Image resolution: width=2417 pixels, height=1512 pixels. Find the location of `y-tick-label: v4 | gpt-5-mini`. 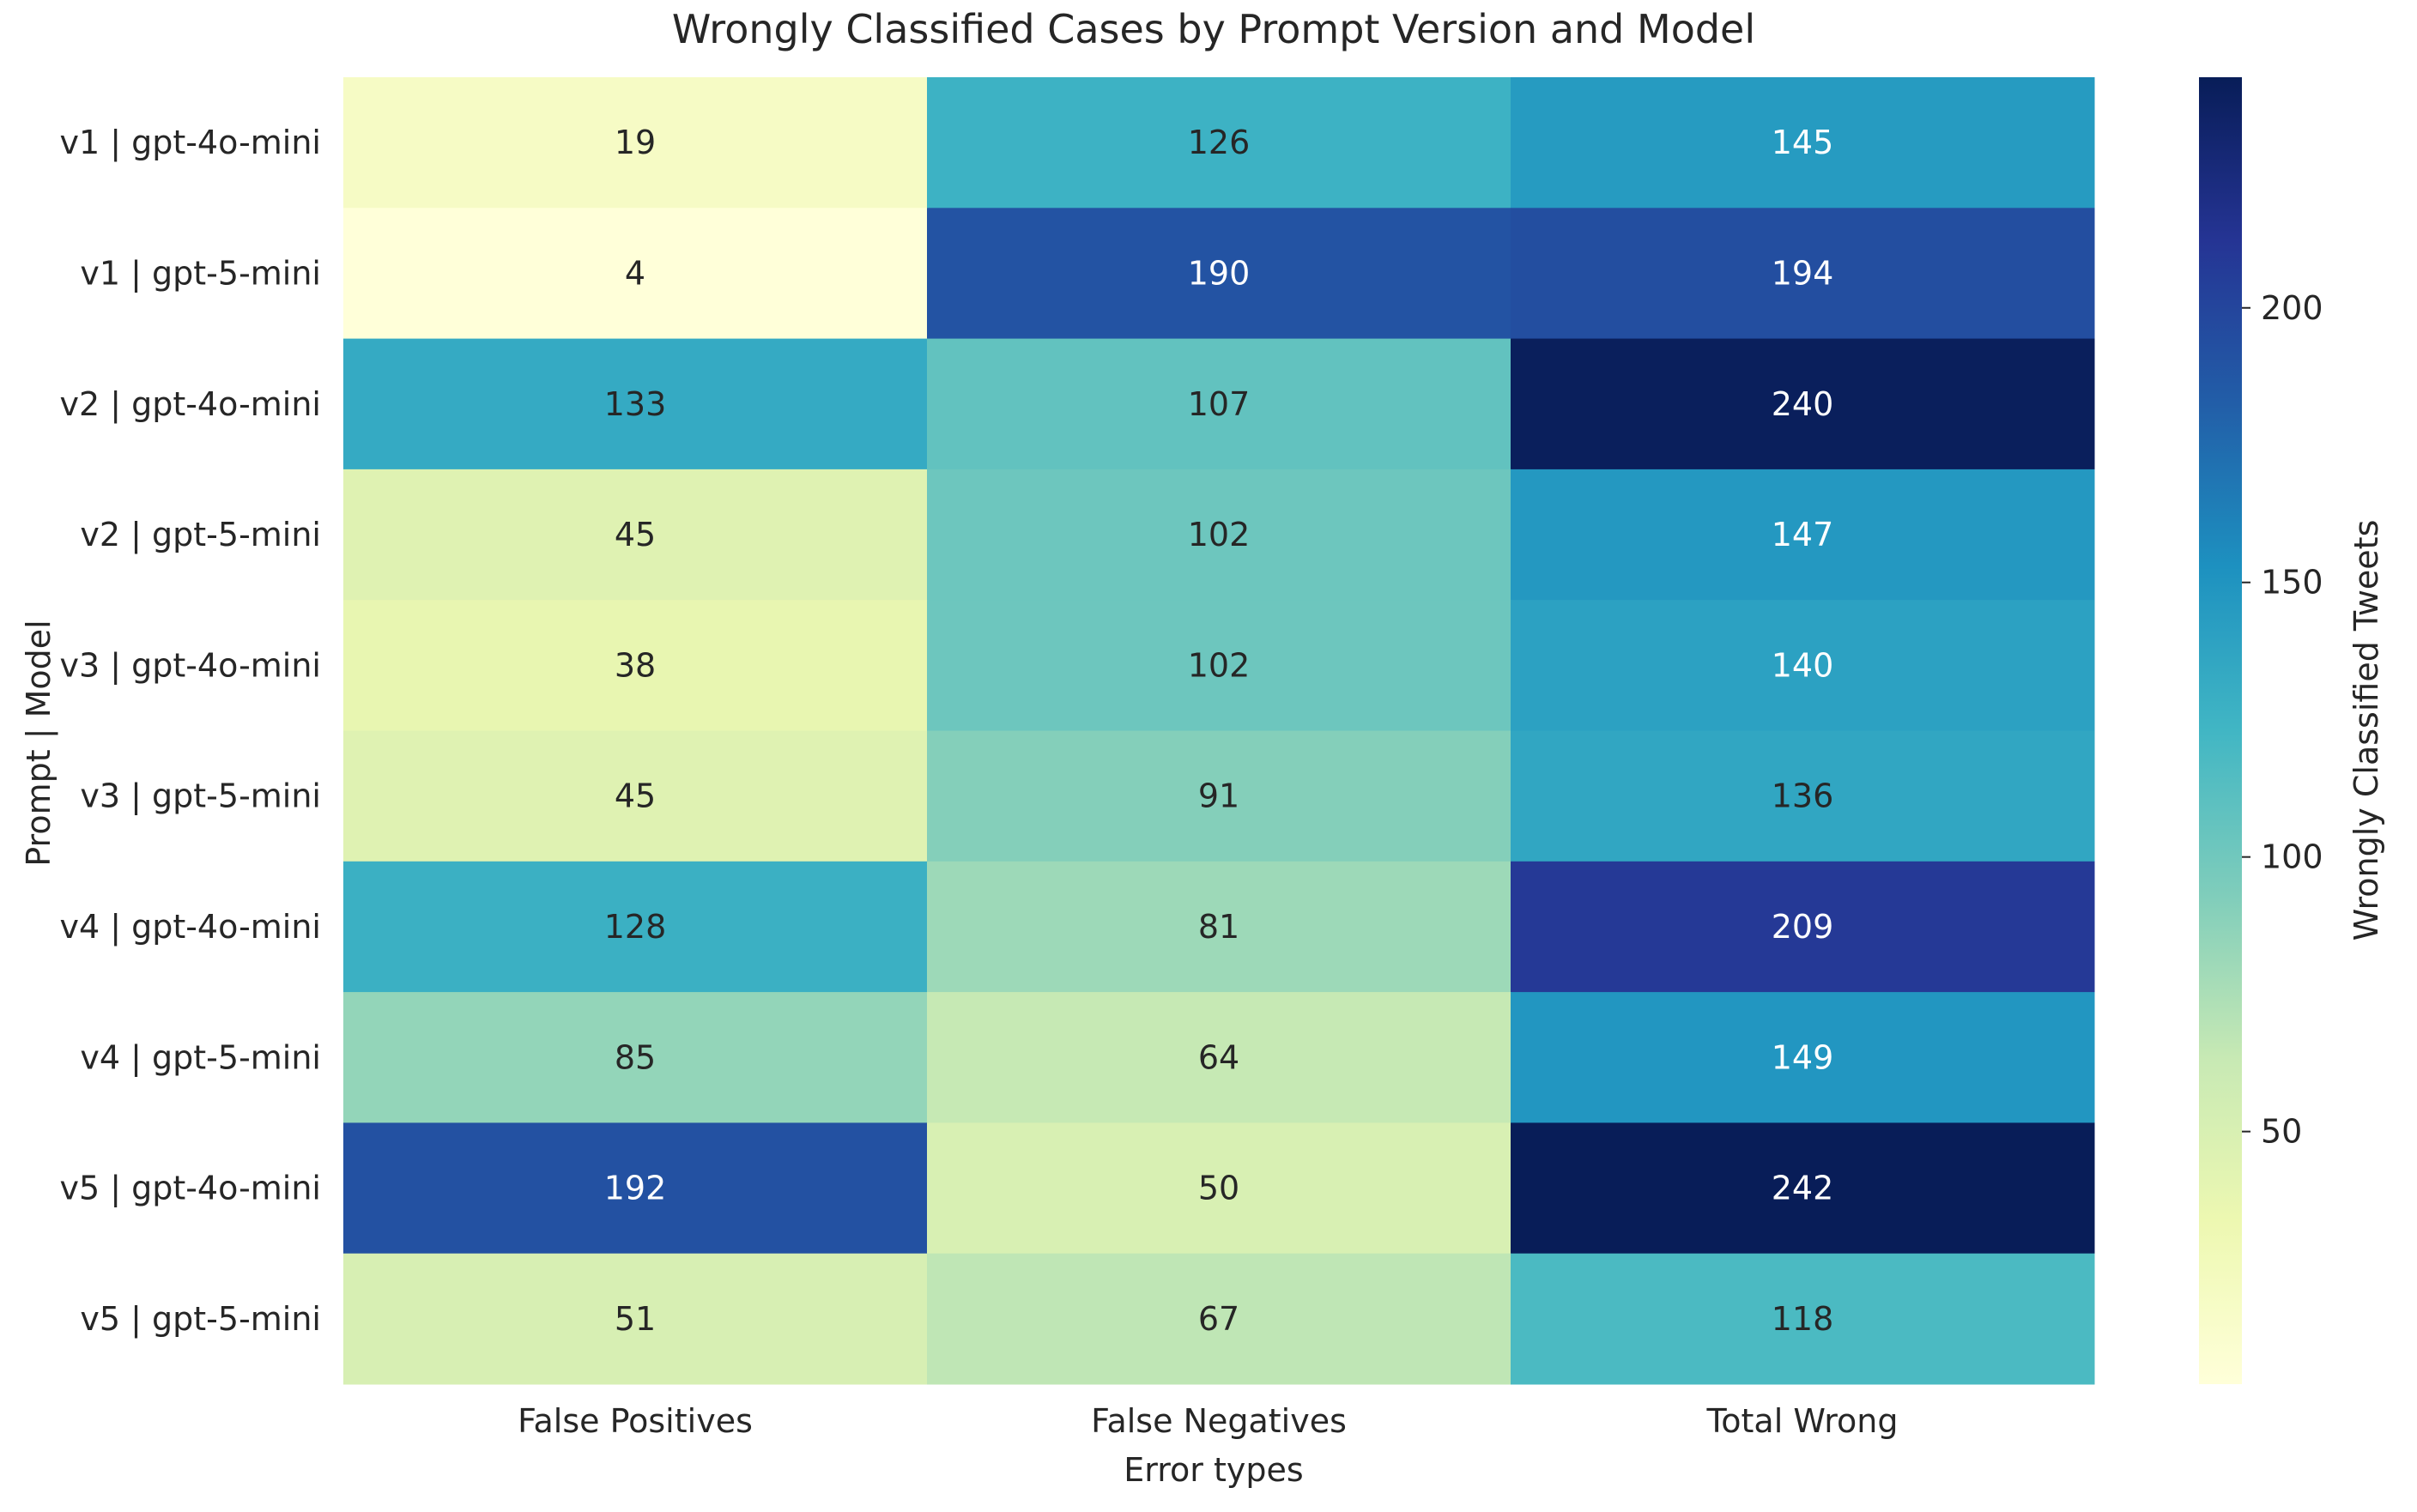

y-tick-label: v4 | gpt-5-mini is located at coordinates (200, 1057).